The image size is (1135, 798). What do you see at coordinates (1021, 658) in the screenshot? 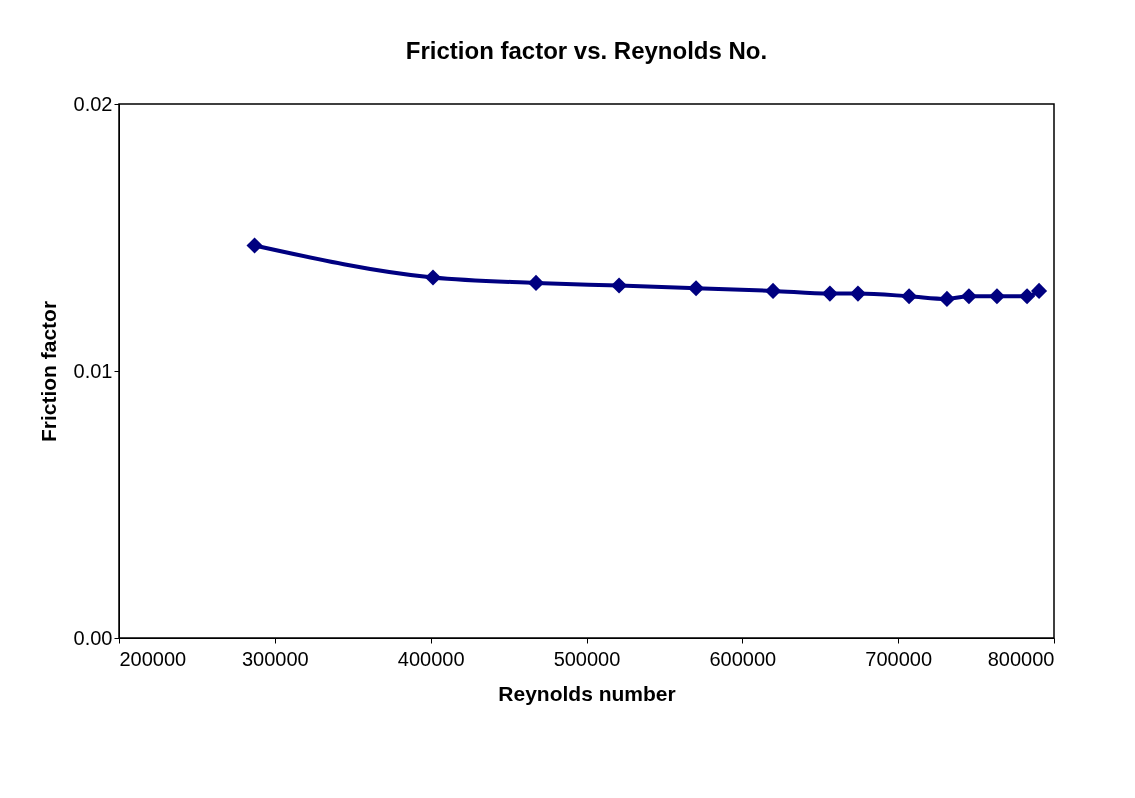
I see `x-tick-label: 800000` at bounding box center [1021, 658].